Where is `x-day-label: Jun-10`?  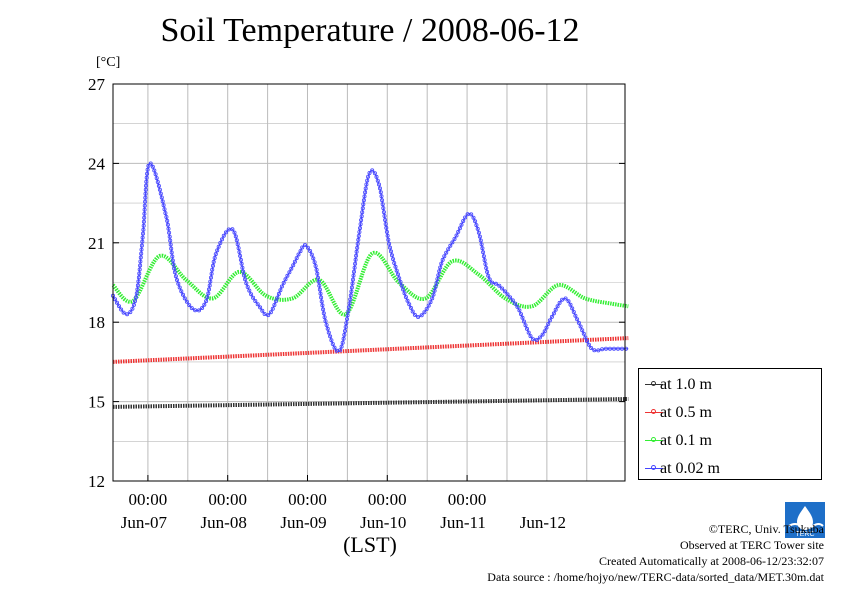
x-day-label: Jun-10 is located at coordinates (383, 522).